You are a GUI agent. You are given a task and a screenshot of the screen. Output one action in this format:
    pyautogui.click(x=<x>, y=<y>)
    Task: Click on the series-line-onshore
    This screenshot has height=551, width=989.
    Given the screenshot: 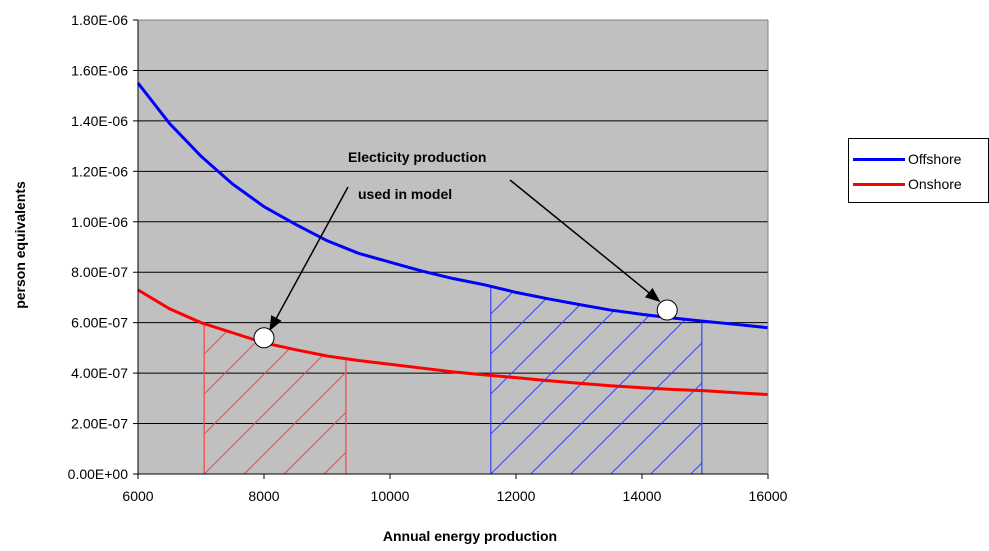 What is the action you would take?
    pyautogui.click(x=453, y=342)
    